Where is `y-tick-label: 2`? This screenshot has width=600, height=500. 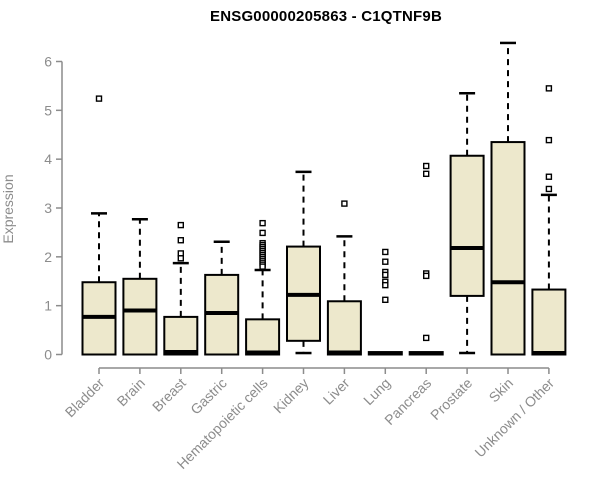
y-tick-label: 2 is located at coordinates (48, 257).